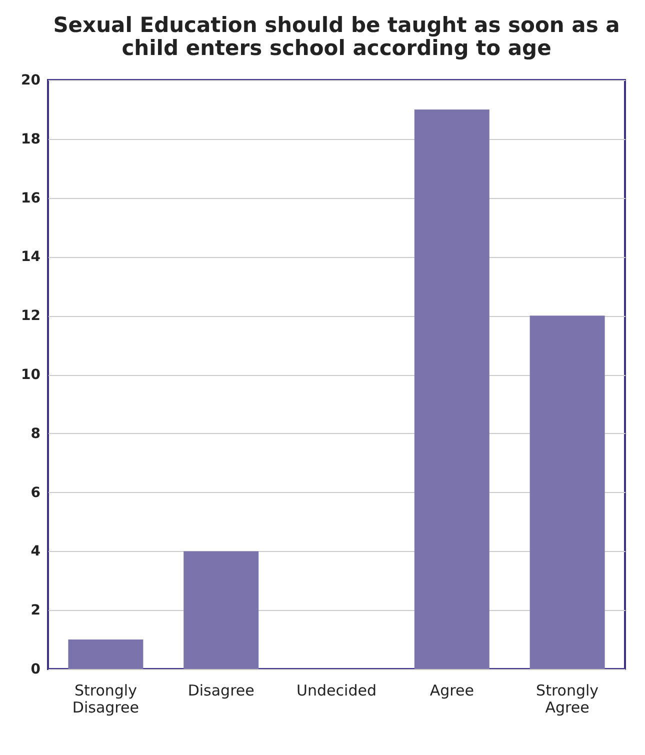 This screenshot has width=645, height=755. Describe the element at coordinates (30, 316) in the screenshot. I see `y-tick-label: 12` at that location.